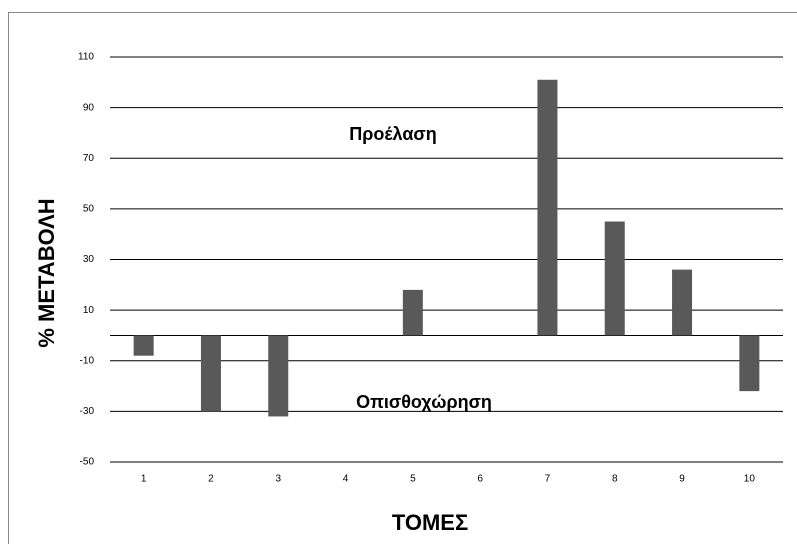 The height and width of the screenshot is (544, 797). Describe the element at coordinates (346, 479) in the screenshot. I see `x-tick-label: 4` at that location.